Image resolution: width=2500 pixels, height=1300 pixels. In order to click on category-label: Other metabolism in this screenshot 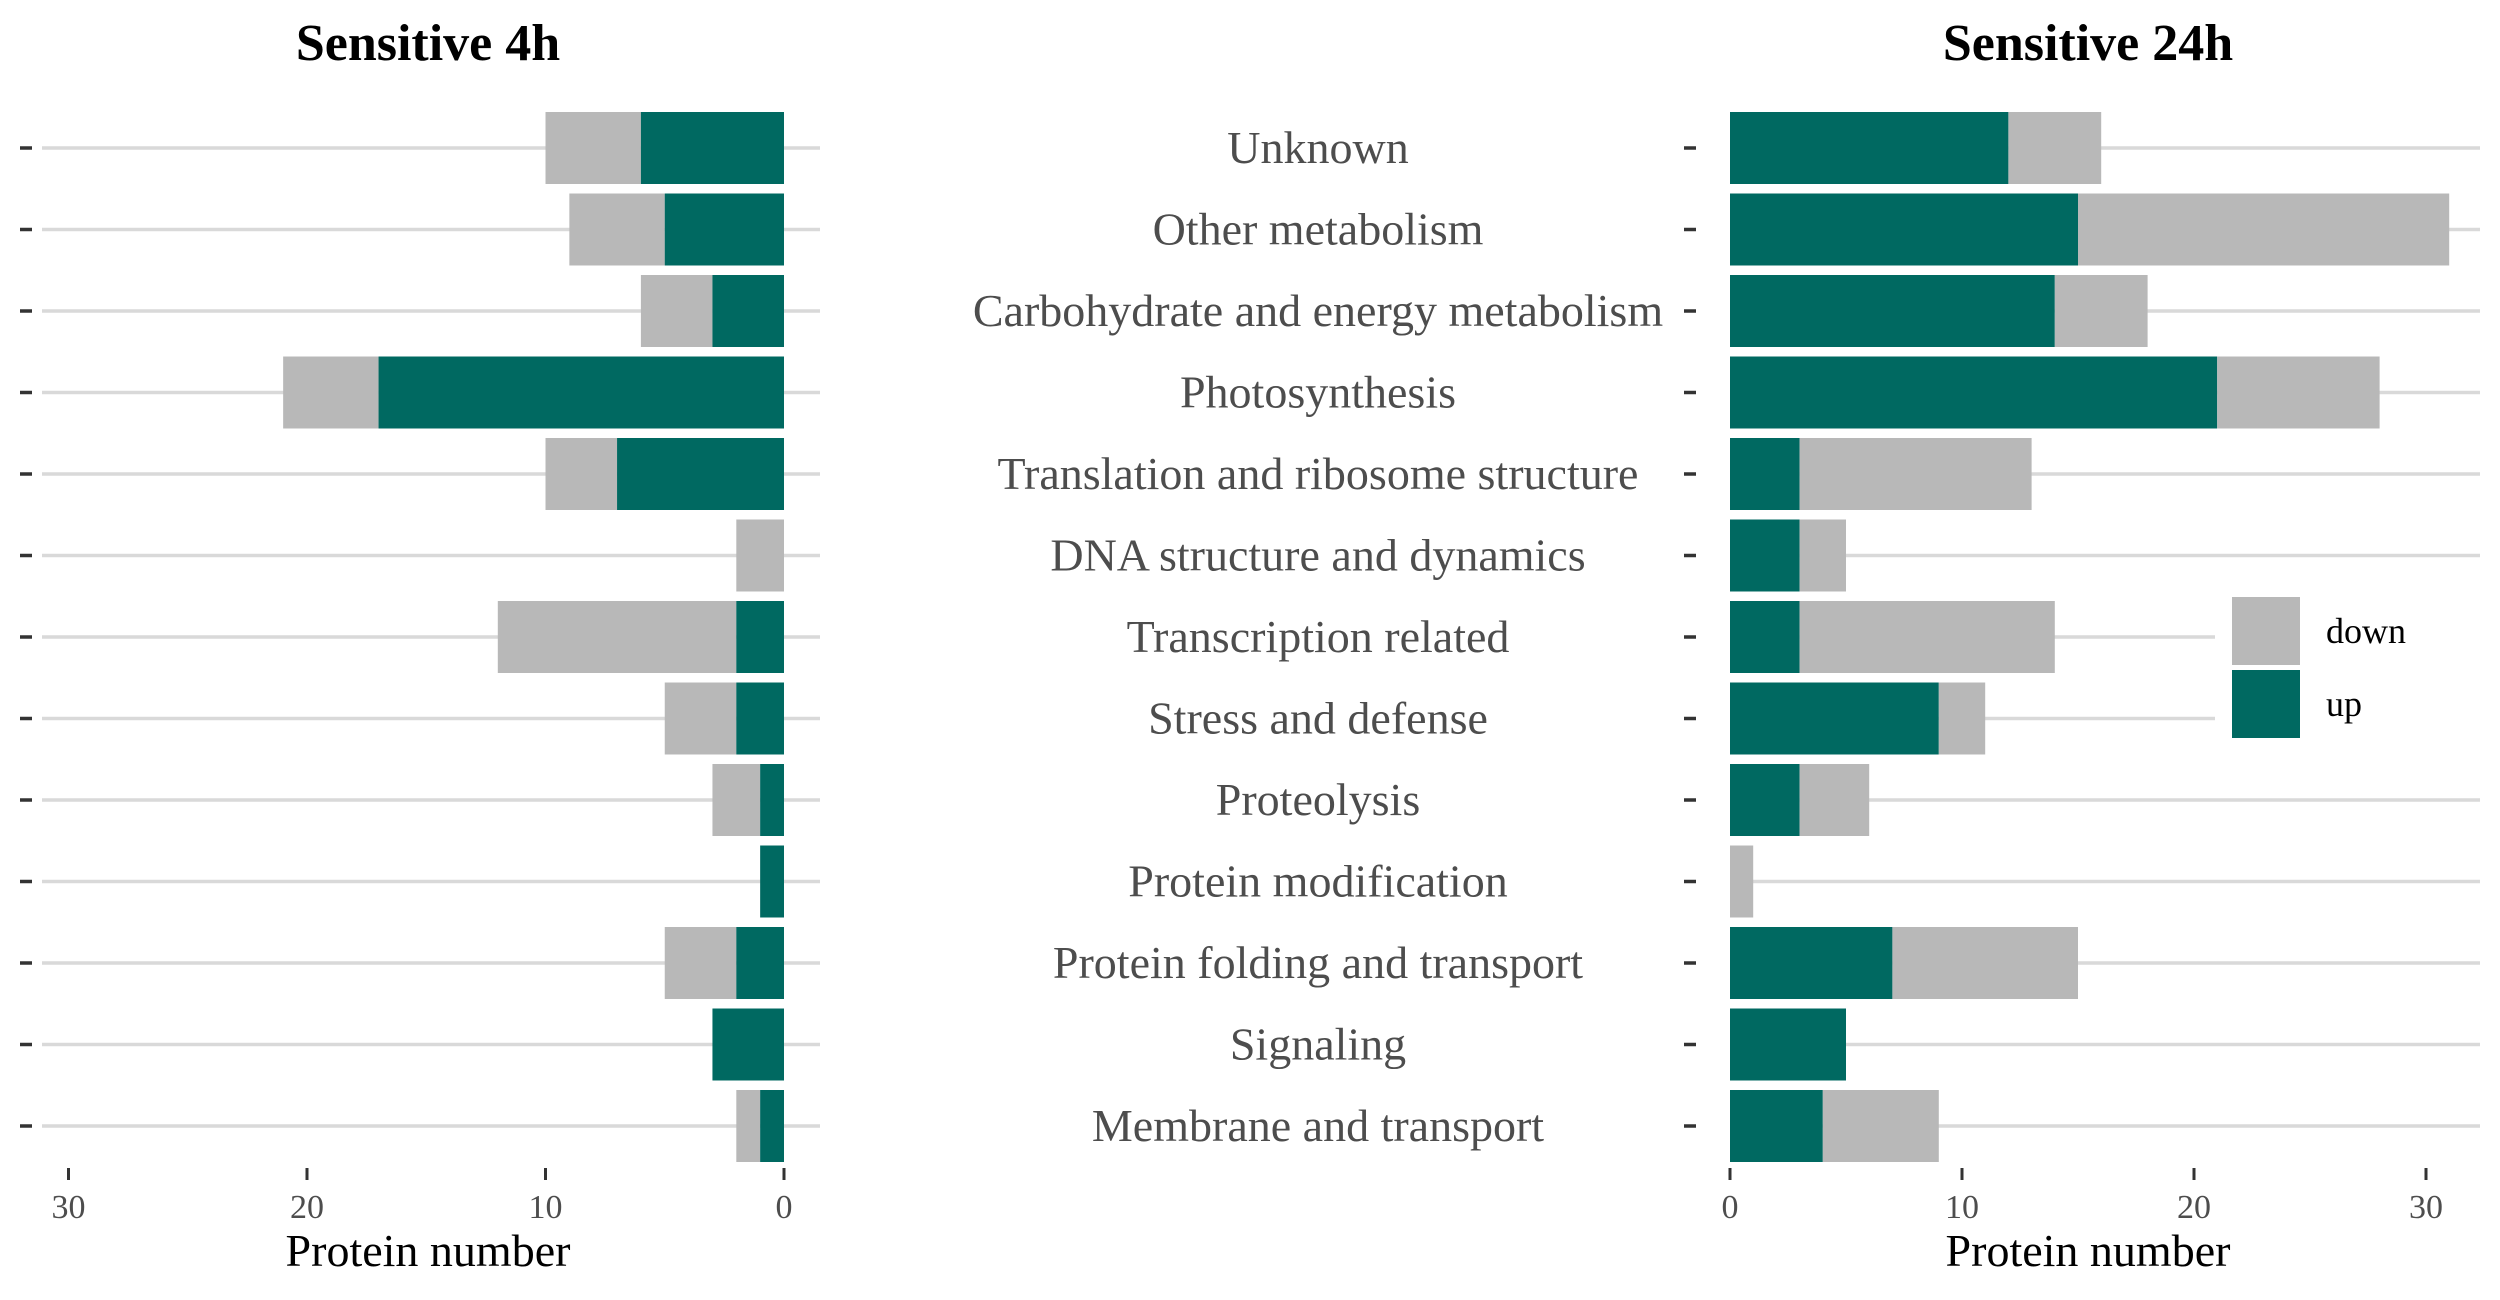, I will do `click(1318, 229)`.